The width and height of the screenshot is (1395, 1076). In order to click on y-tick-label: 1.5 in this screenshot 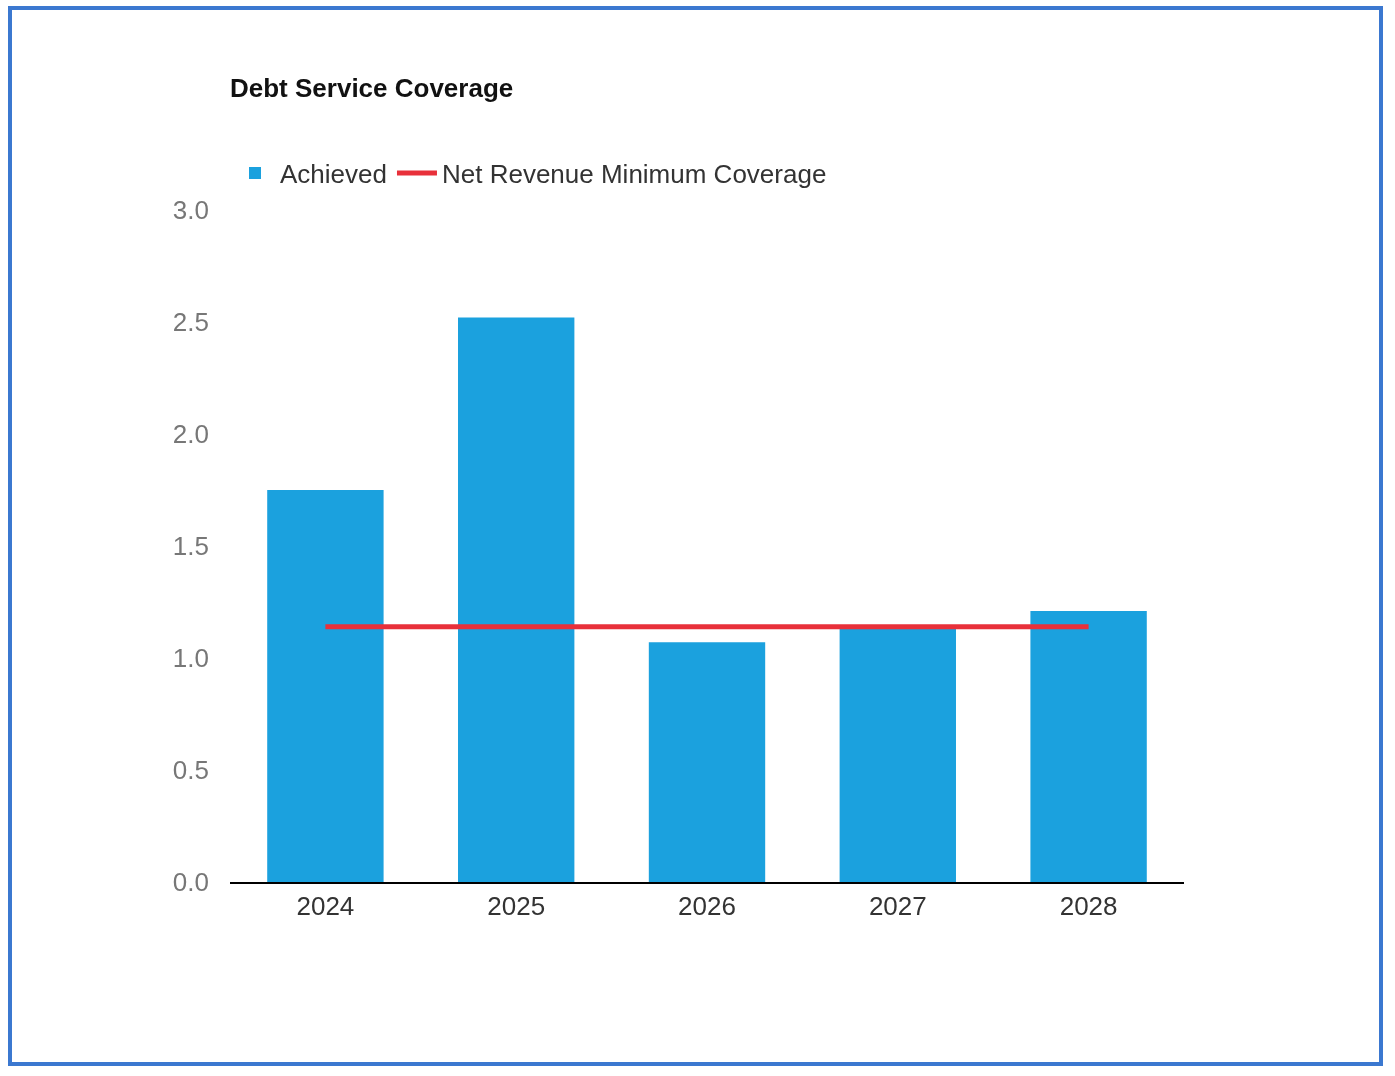, I will do `click(190, 546)`.